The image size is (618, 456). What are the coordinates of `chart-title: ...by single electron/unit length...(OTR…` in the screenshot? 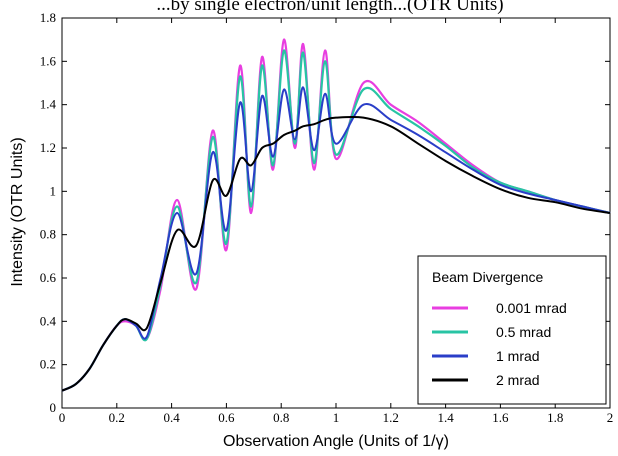 It's located at (329, 7).